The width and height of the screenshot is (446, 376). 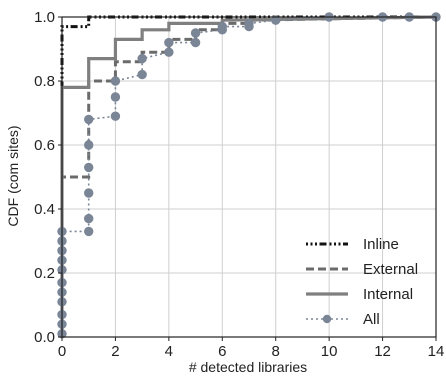 What do you see at coordinates (44, 209) in the screenshot?
I see `y-tick-label: 0.4` at bounding box center [44, 209].